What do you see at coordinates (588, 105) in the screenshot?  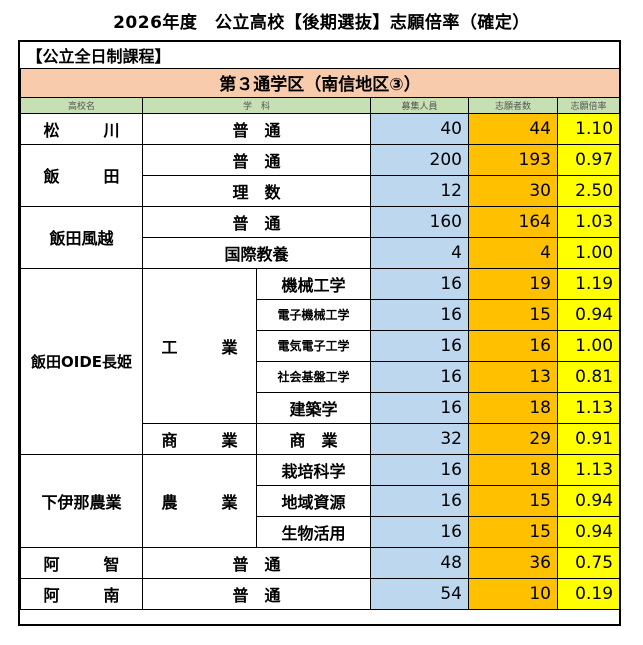 I see `header-rate: 志願倍率` at bounding box center [588, 105].